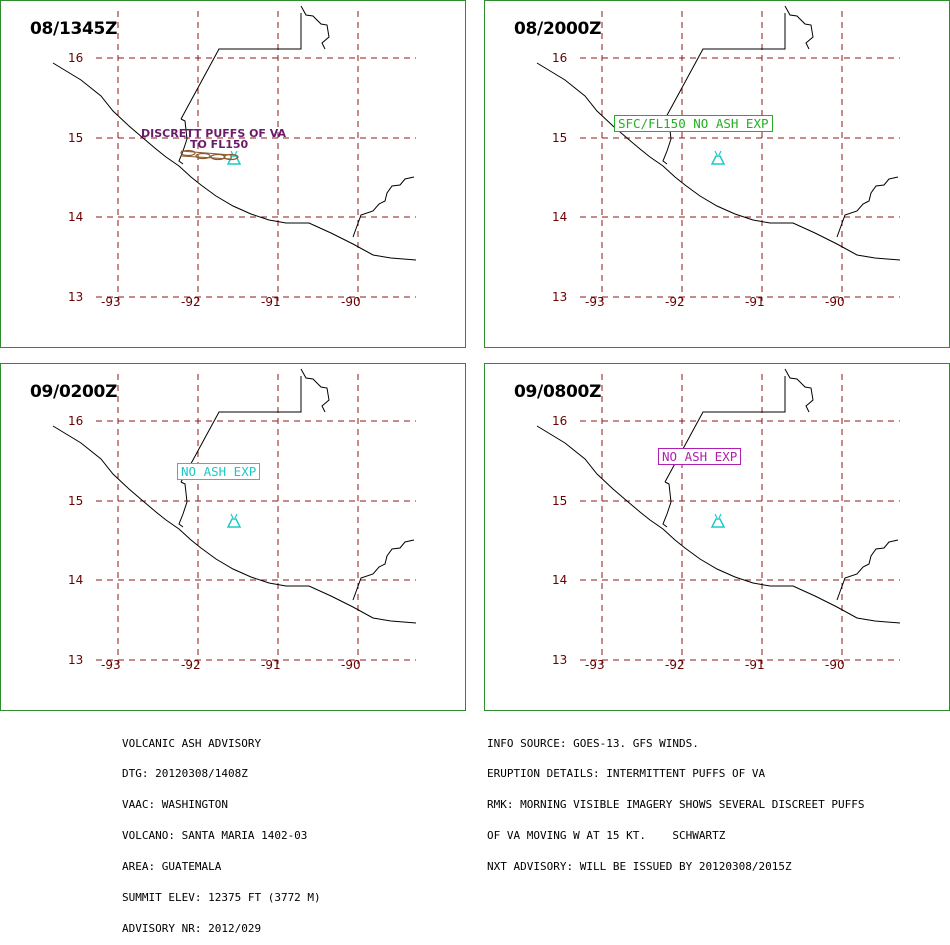 Image resolution: width=950 pixels, height=945 pixels. I want to click on panel-time-title: 08/1345Z, so click(74, 29).